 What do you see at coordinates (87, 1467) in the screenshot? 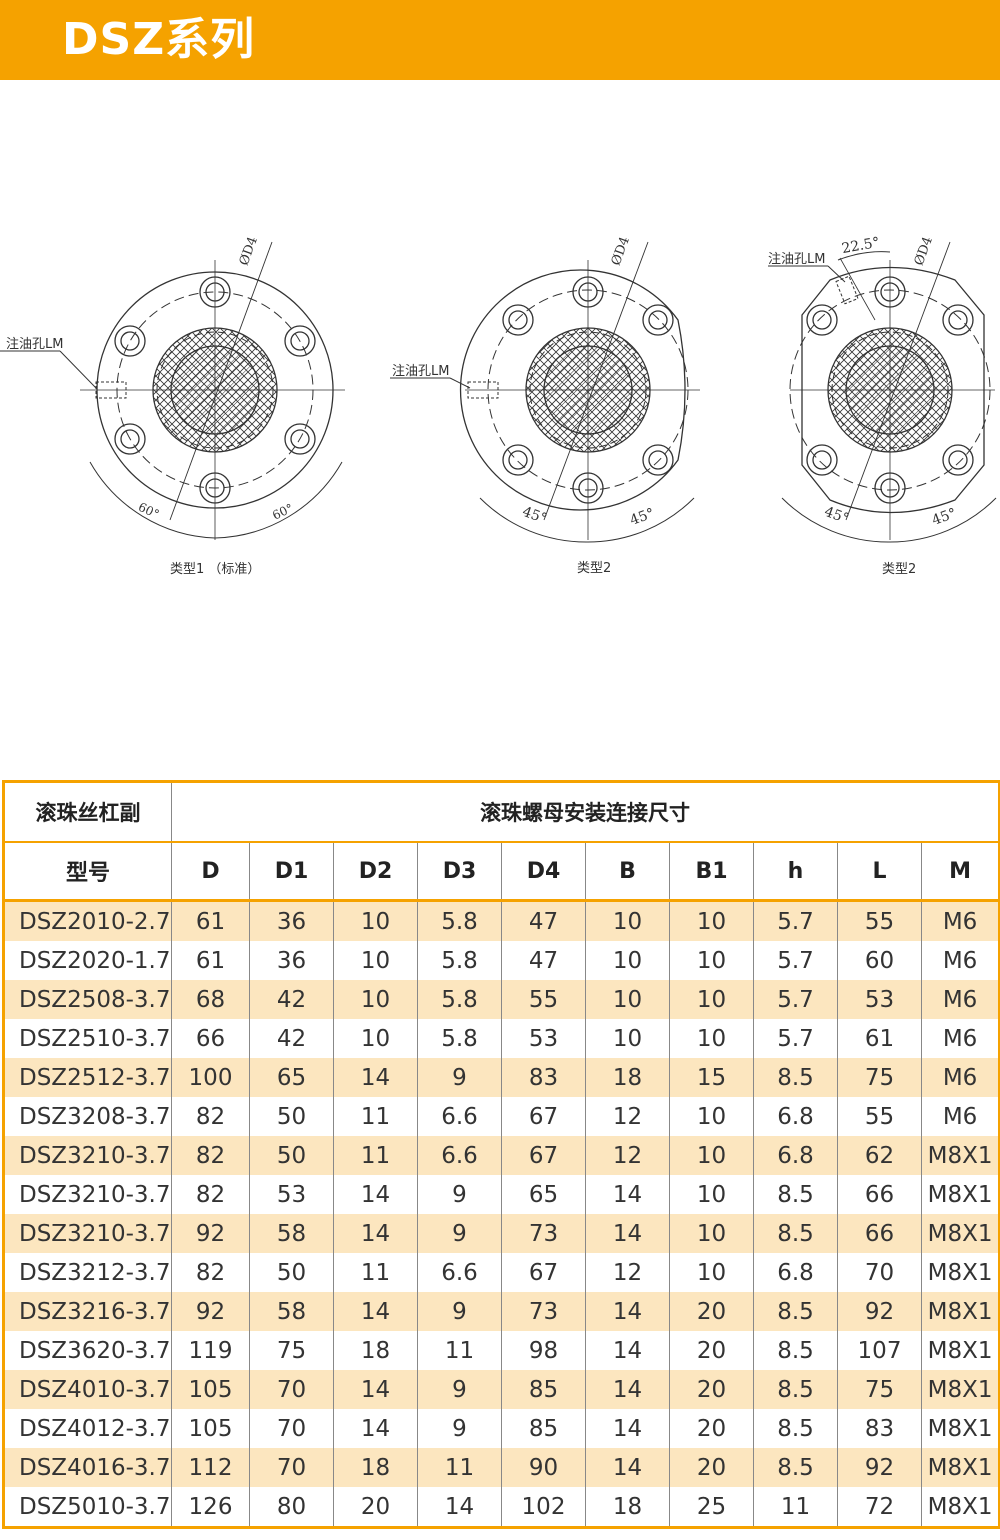
I see `model-cell: DSZ4016-3.7` at bounding box center [87, 1467].